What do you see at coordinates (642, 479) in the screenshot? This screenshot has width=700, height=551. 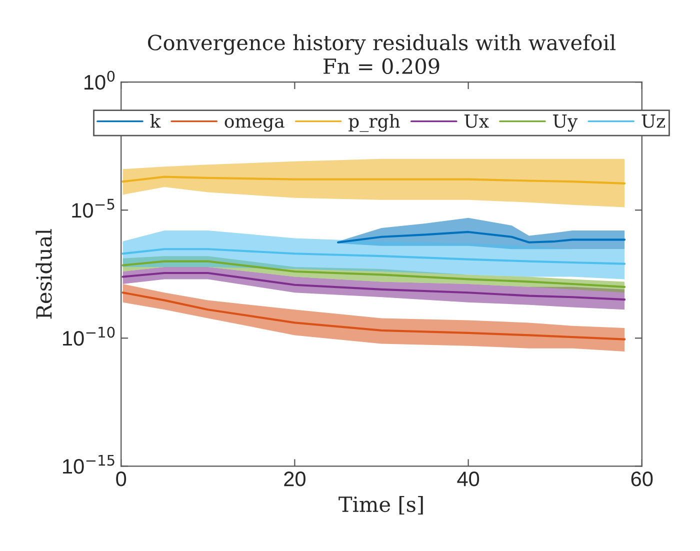 I see `x-tick-label: 60` at bounding box center [642, 479].